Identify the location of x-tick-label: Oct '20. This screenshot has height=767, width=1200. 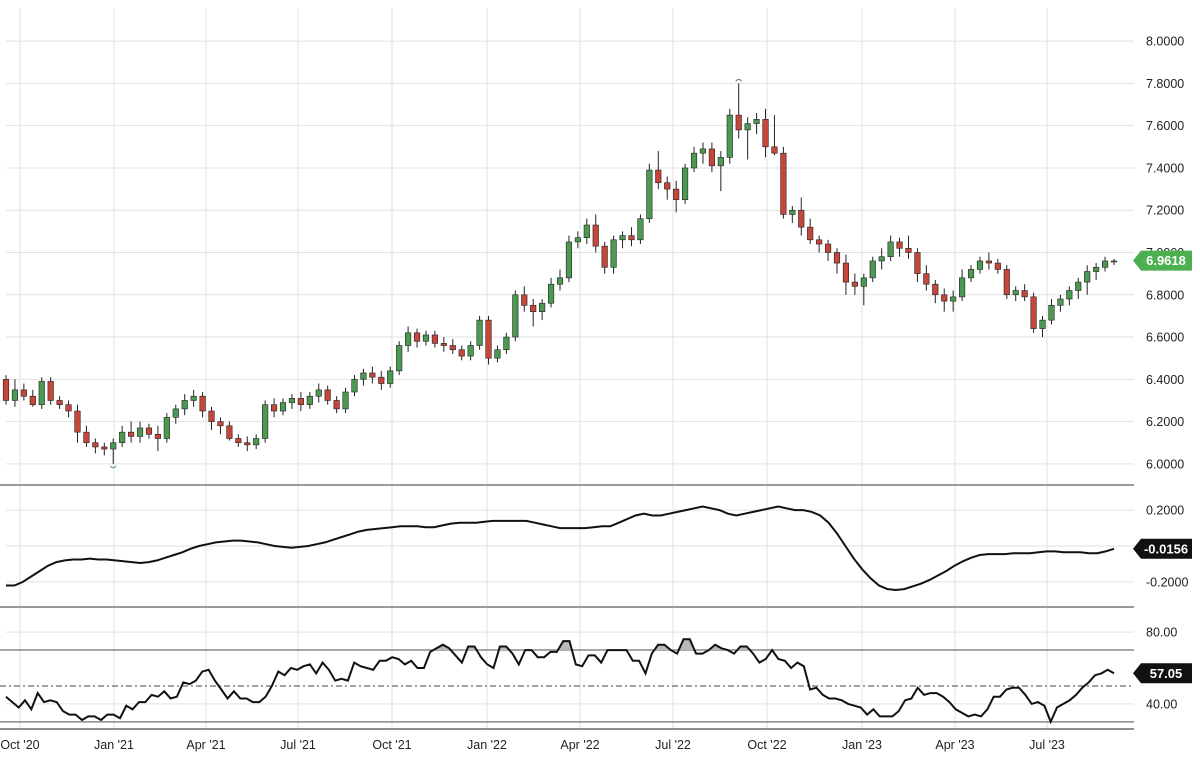
(19, 745).